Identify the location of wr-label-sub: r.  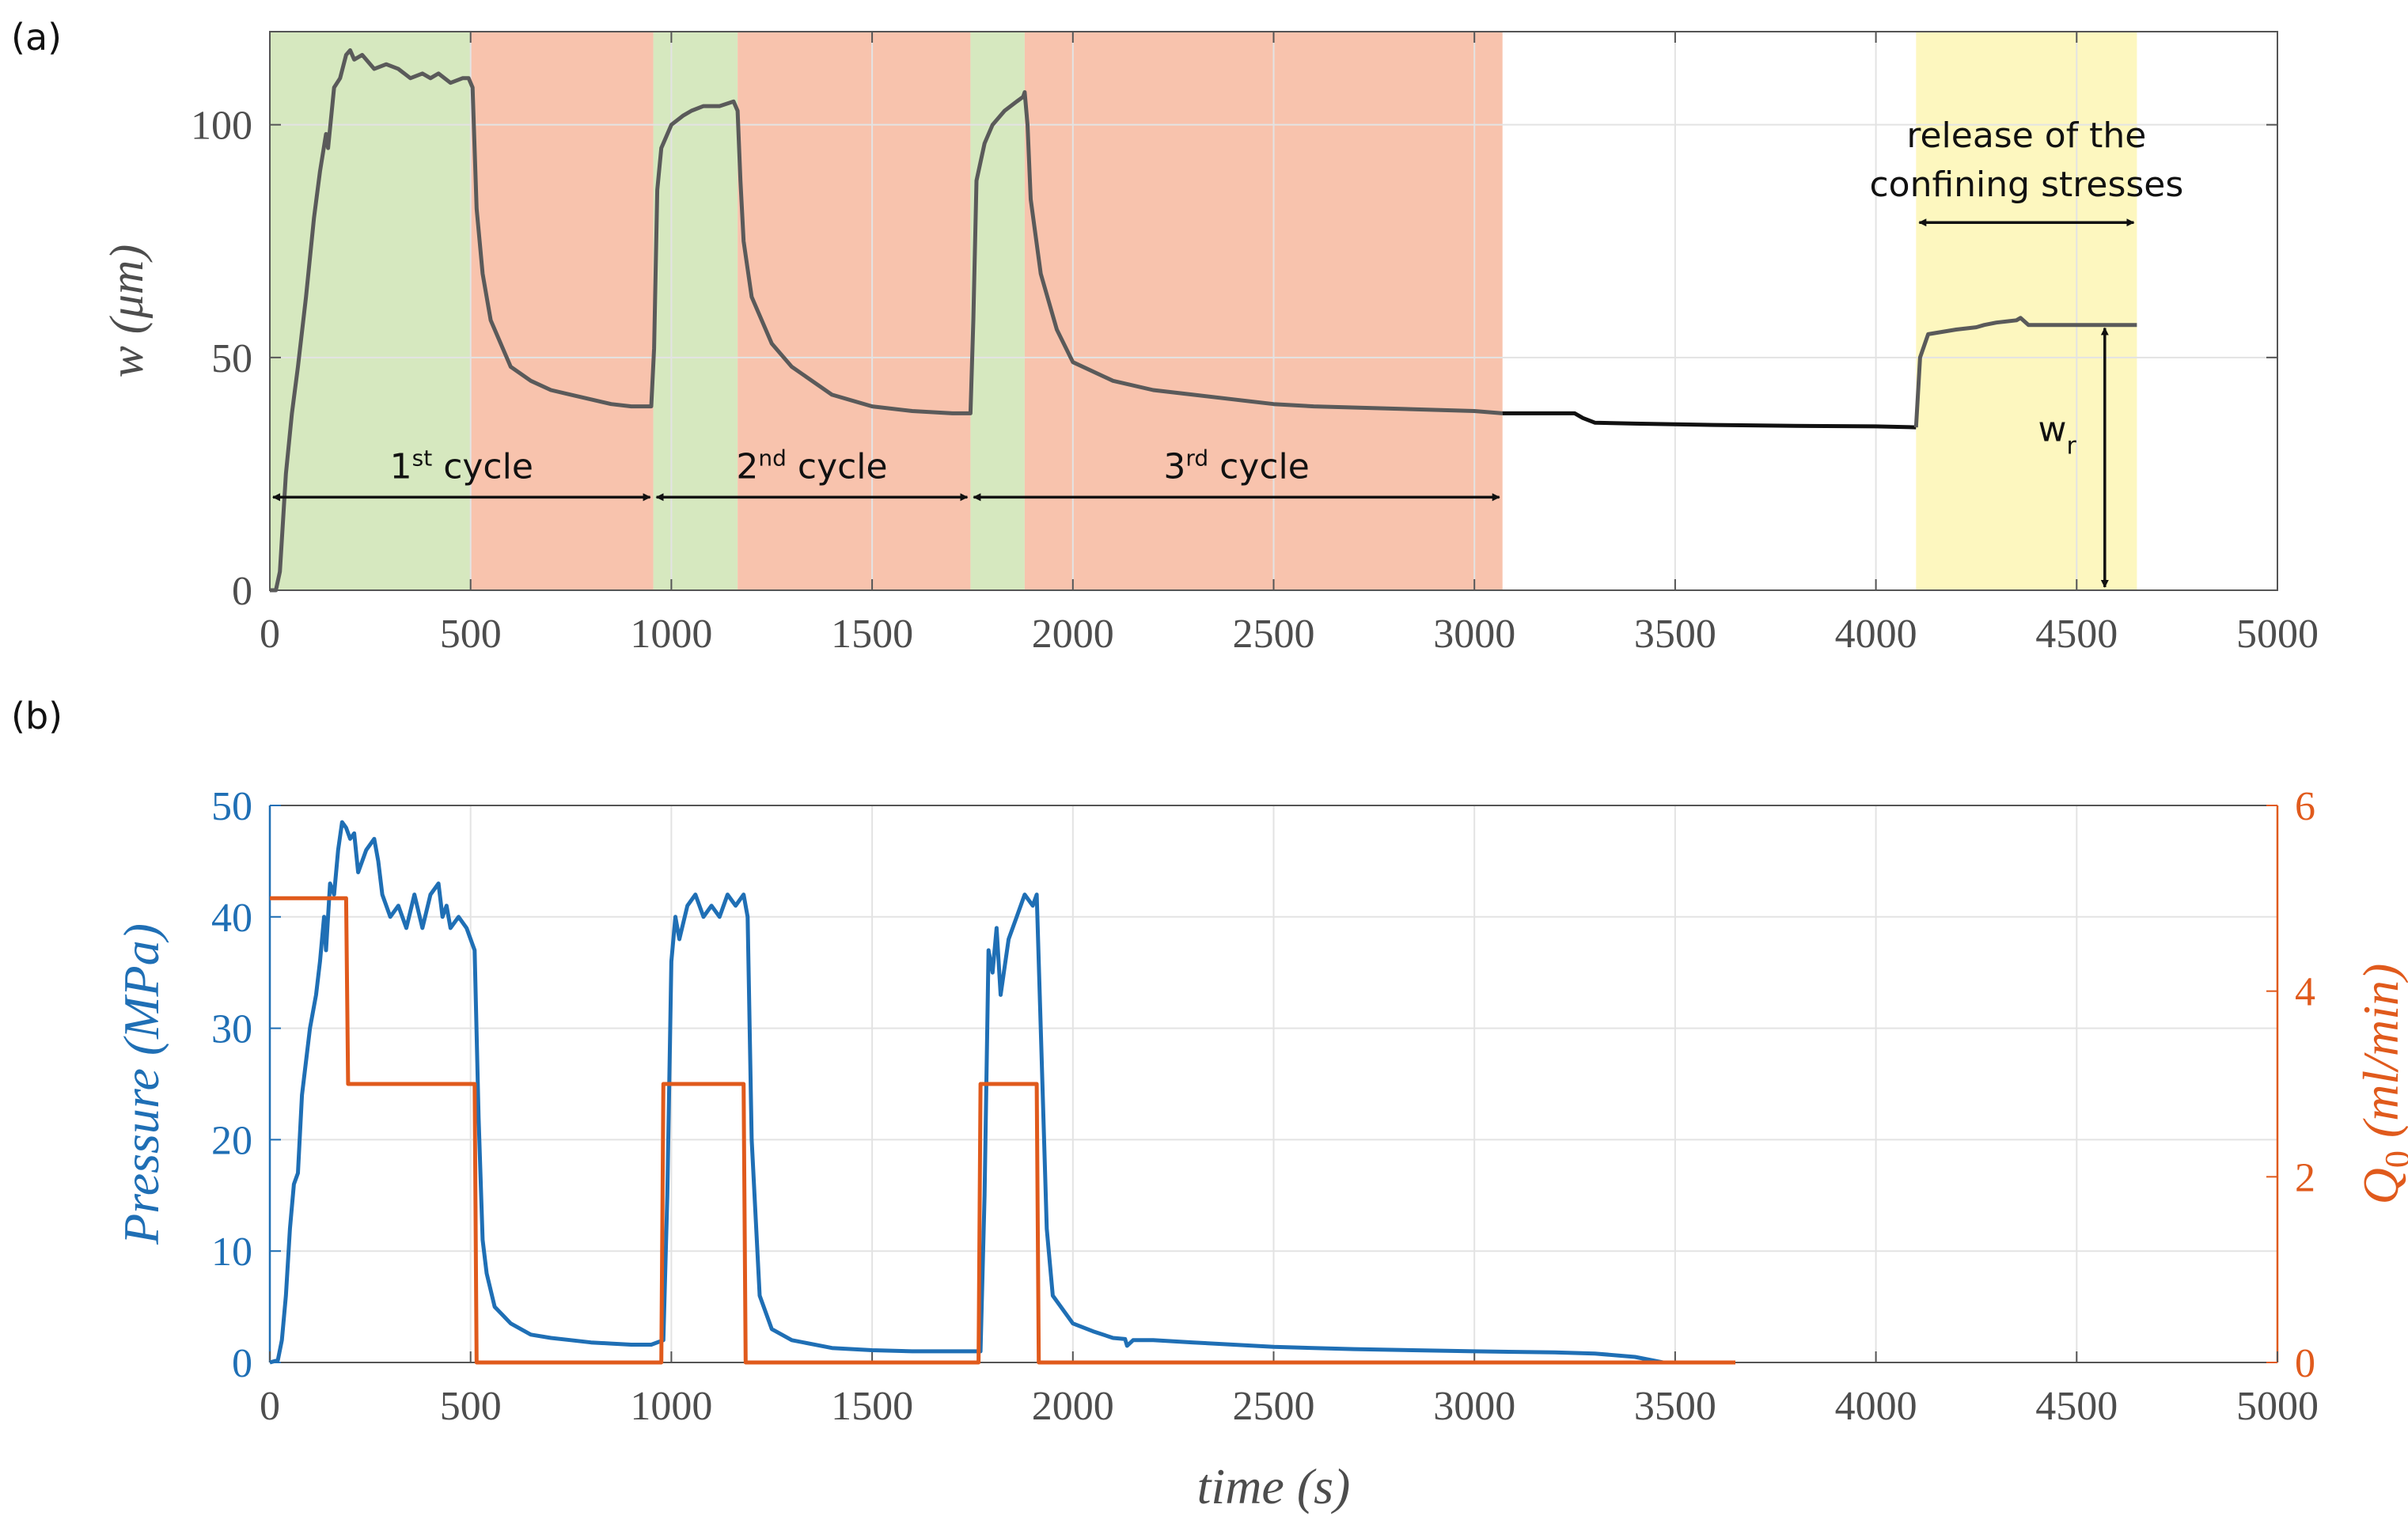
(2071, 447).